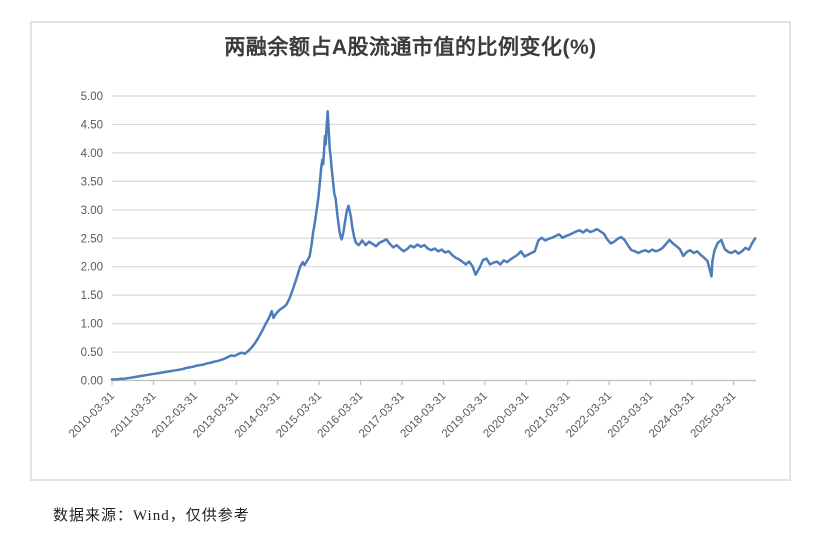 The height and width of the screenshot is (544, 822). I want to click on y-tick-label: 4.50, so click(92, 125).